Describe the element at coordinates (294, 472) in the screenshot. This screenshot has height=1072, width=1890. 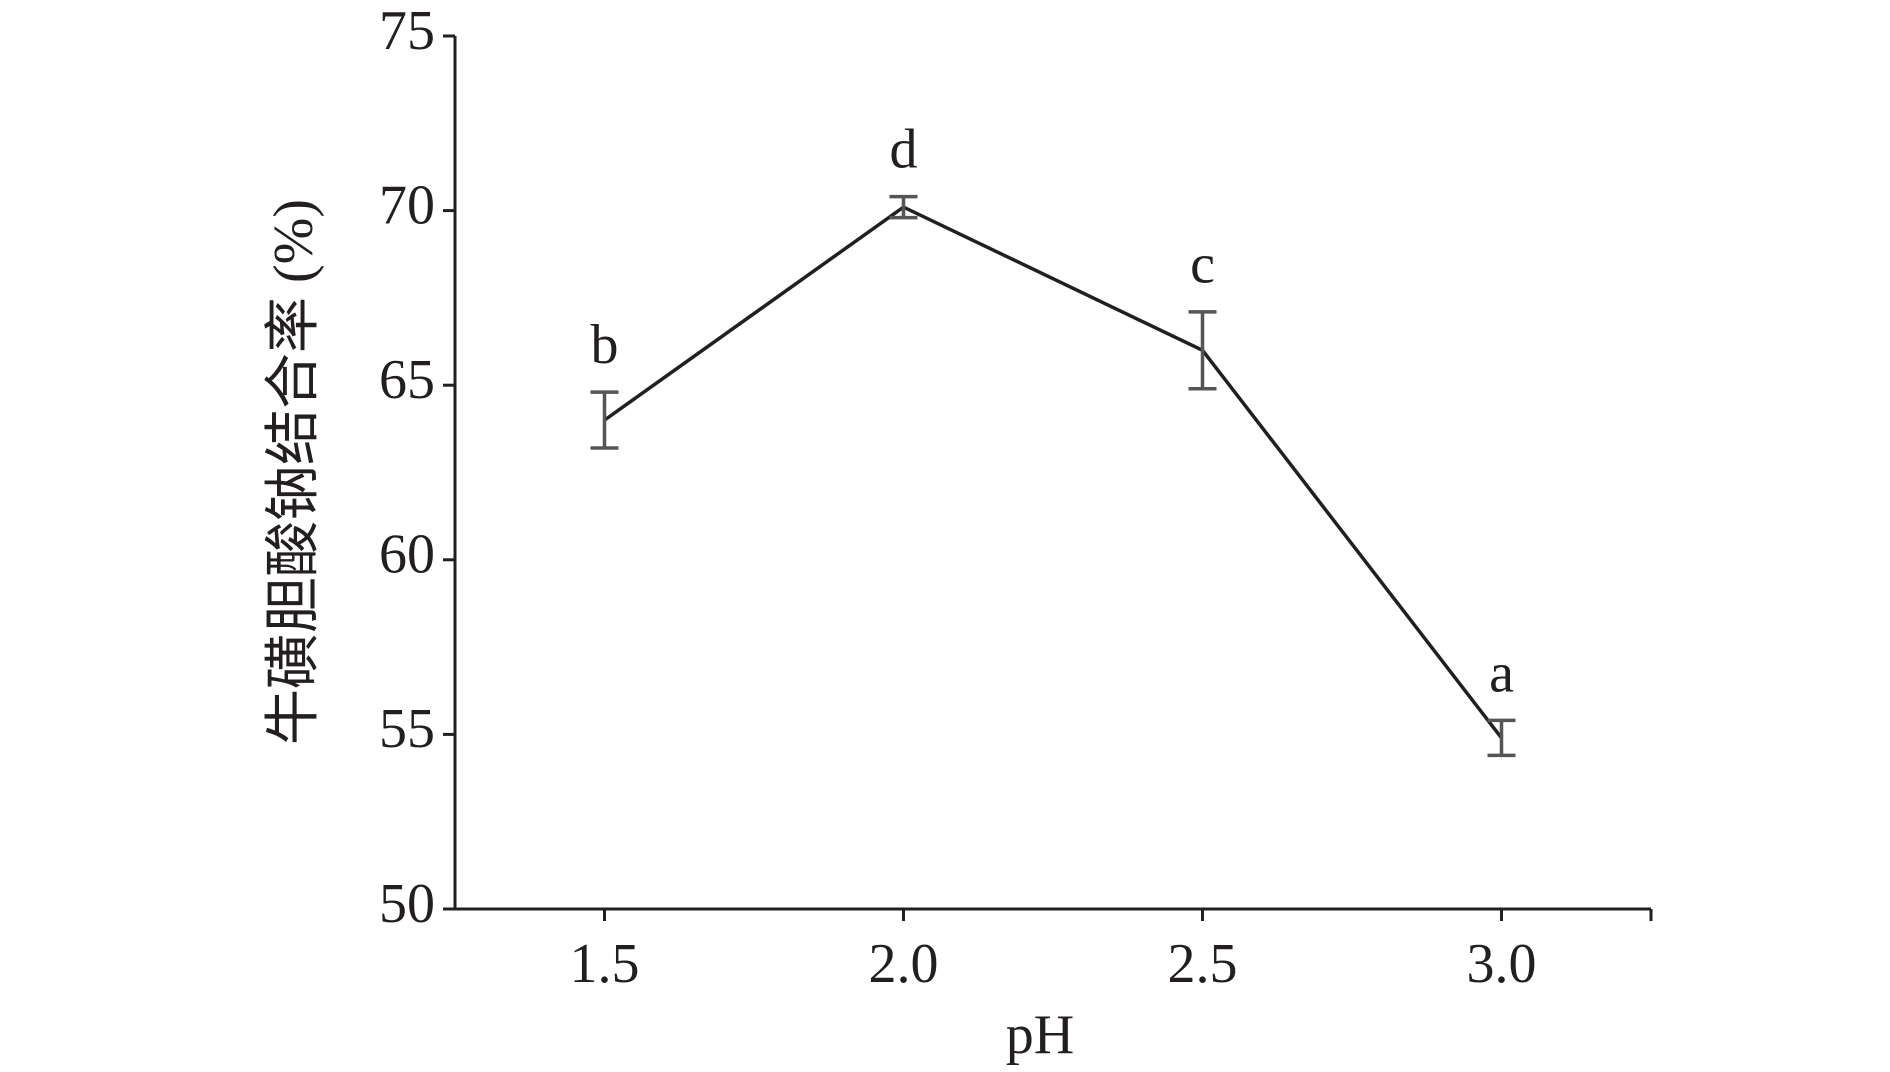
I see `y-axis-label: 牛磺胆酸钠结合率 (%)` at that location.